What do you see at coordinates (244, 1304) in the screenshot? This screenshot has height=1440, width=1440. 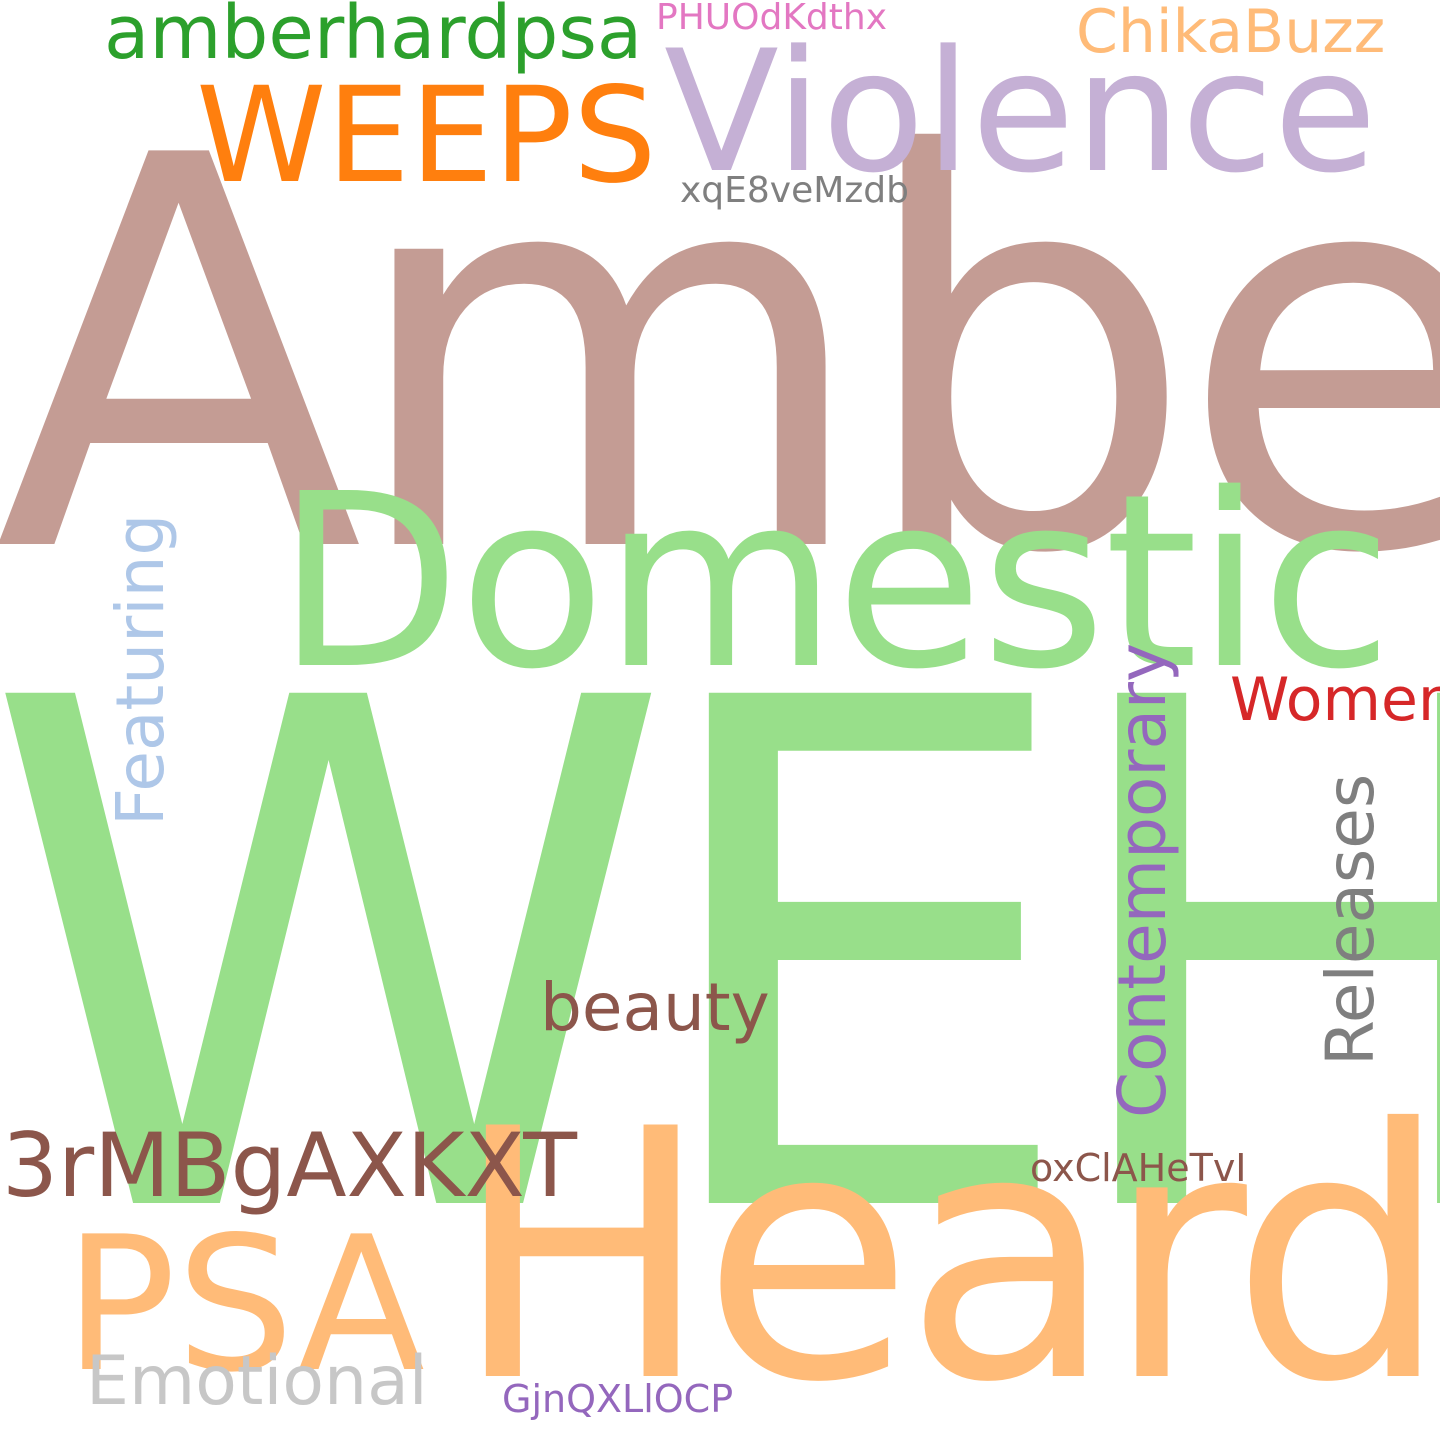 I see `word-psa: PSA` at bounding box center [244, 1304].